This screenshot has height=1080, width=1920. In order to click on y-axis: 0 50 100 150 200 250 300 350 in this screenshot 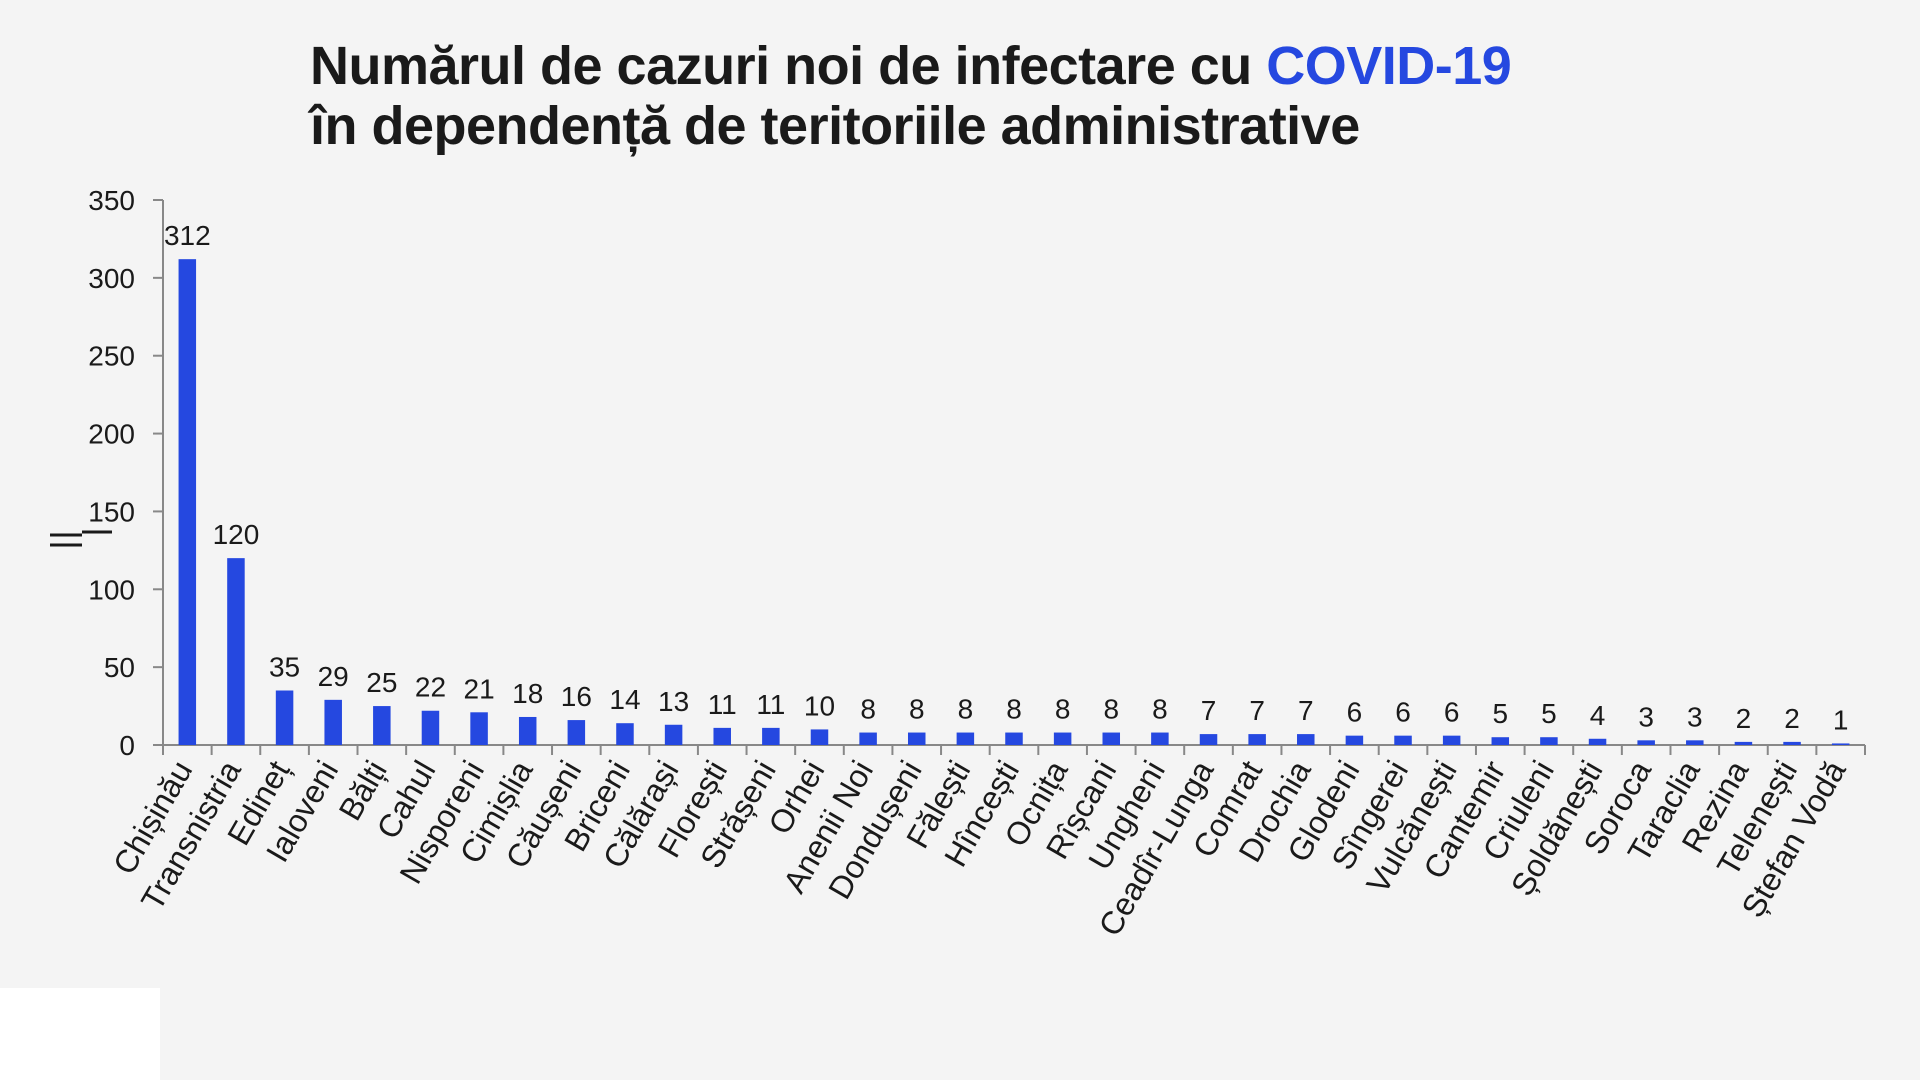, I will do `click(126, 473)`.